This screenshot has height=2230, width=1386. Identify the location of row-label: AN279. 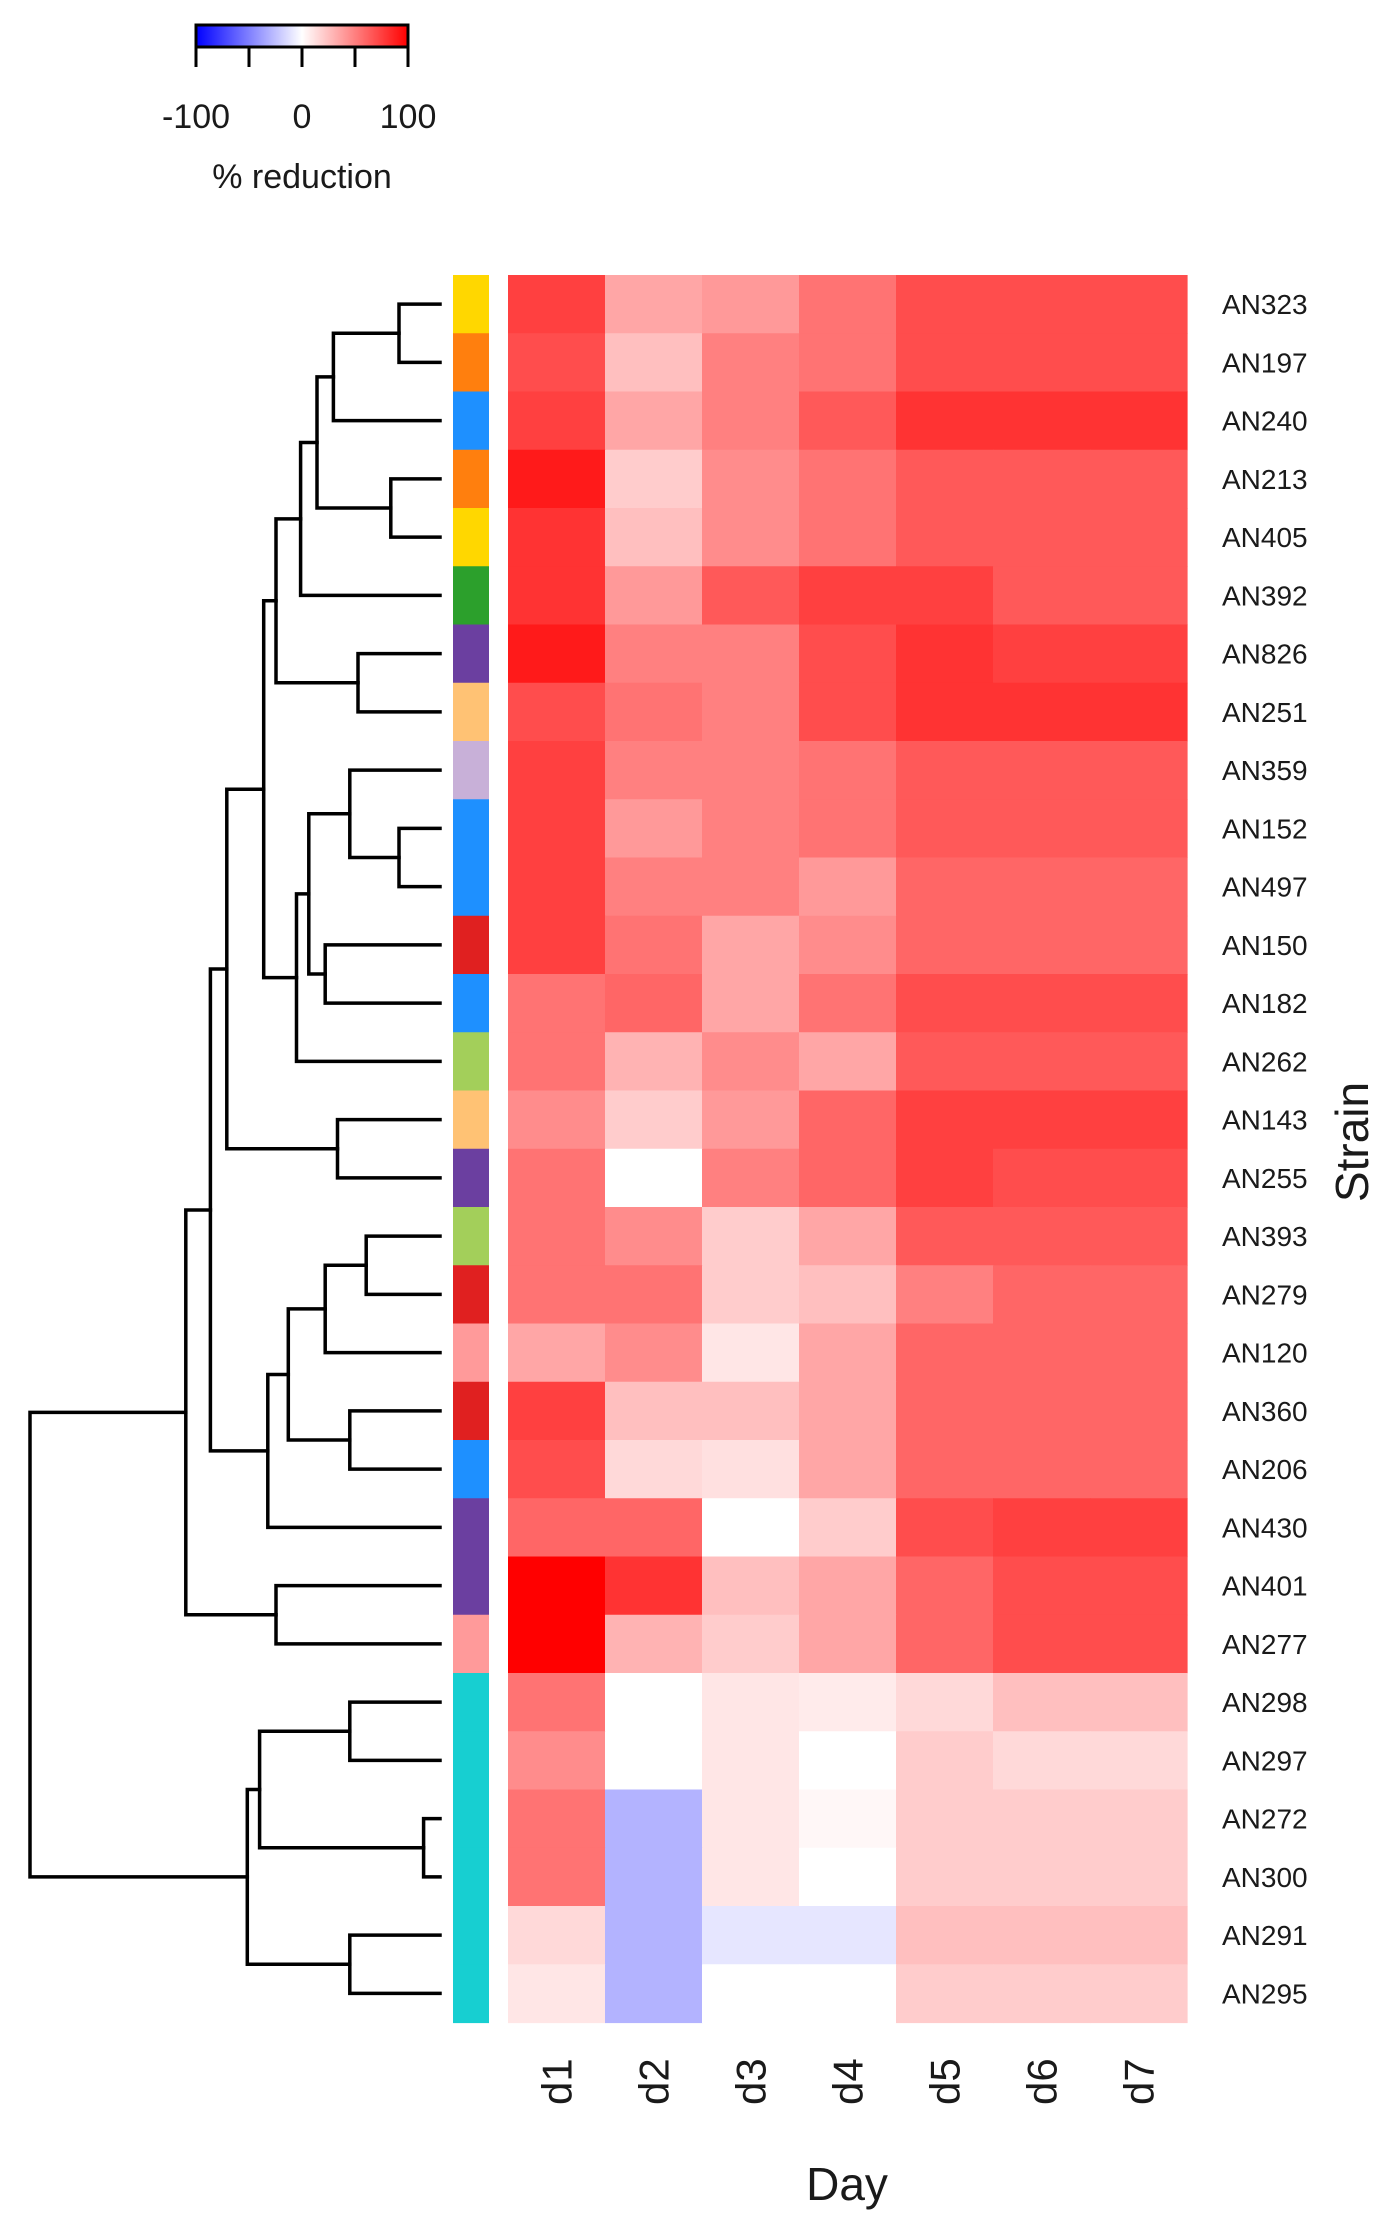
(1265, 1294).